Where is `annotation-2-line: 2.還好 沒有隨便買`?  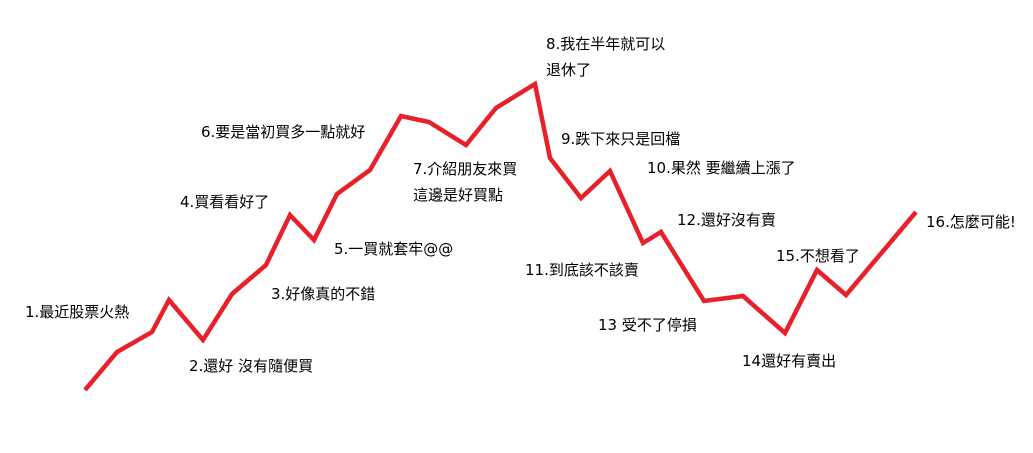 annotation-2-line: 2.還好 沒有隨便買 is located at coordinates (251, 366).